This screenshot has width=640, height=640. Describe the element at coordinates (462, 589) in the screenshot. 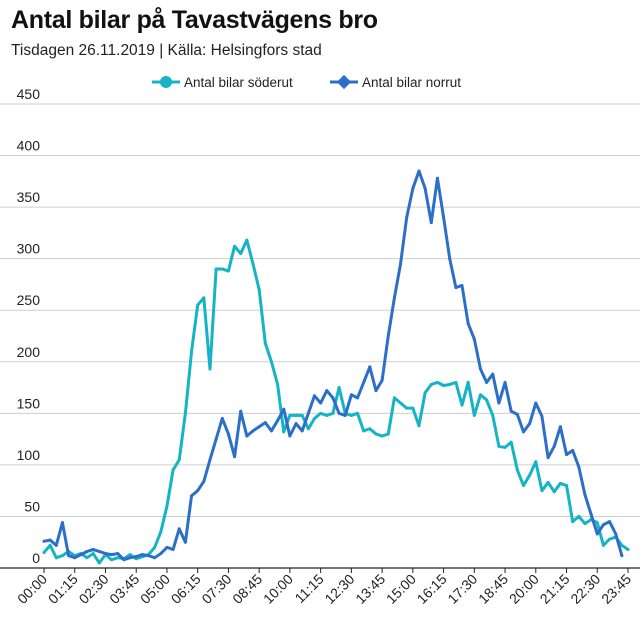

I see `x-tick-label: 17:30` at that location.